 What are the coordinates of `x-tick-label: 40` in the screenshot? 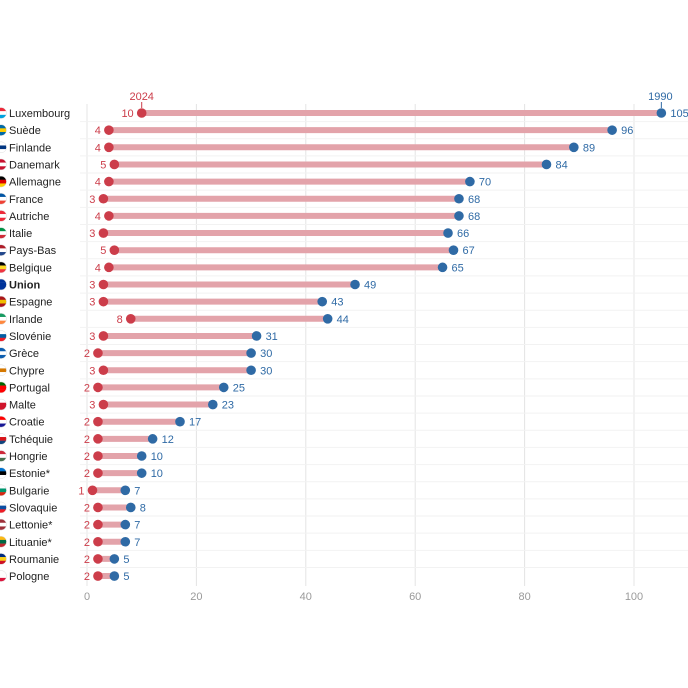 It's located at (306, 597).